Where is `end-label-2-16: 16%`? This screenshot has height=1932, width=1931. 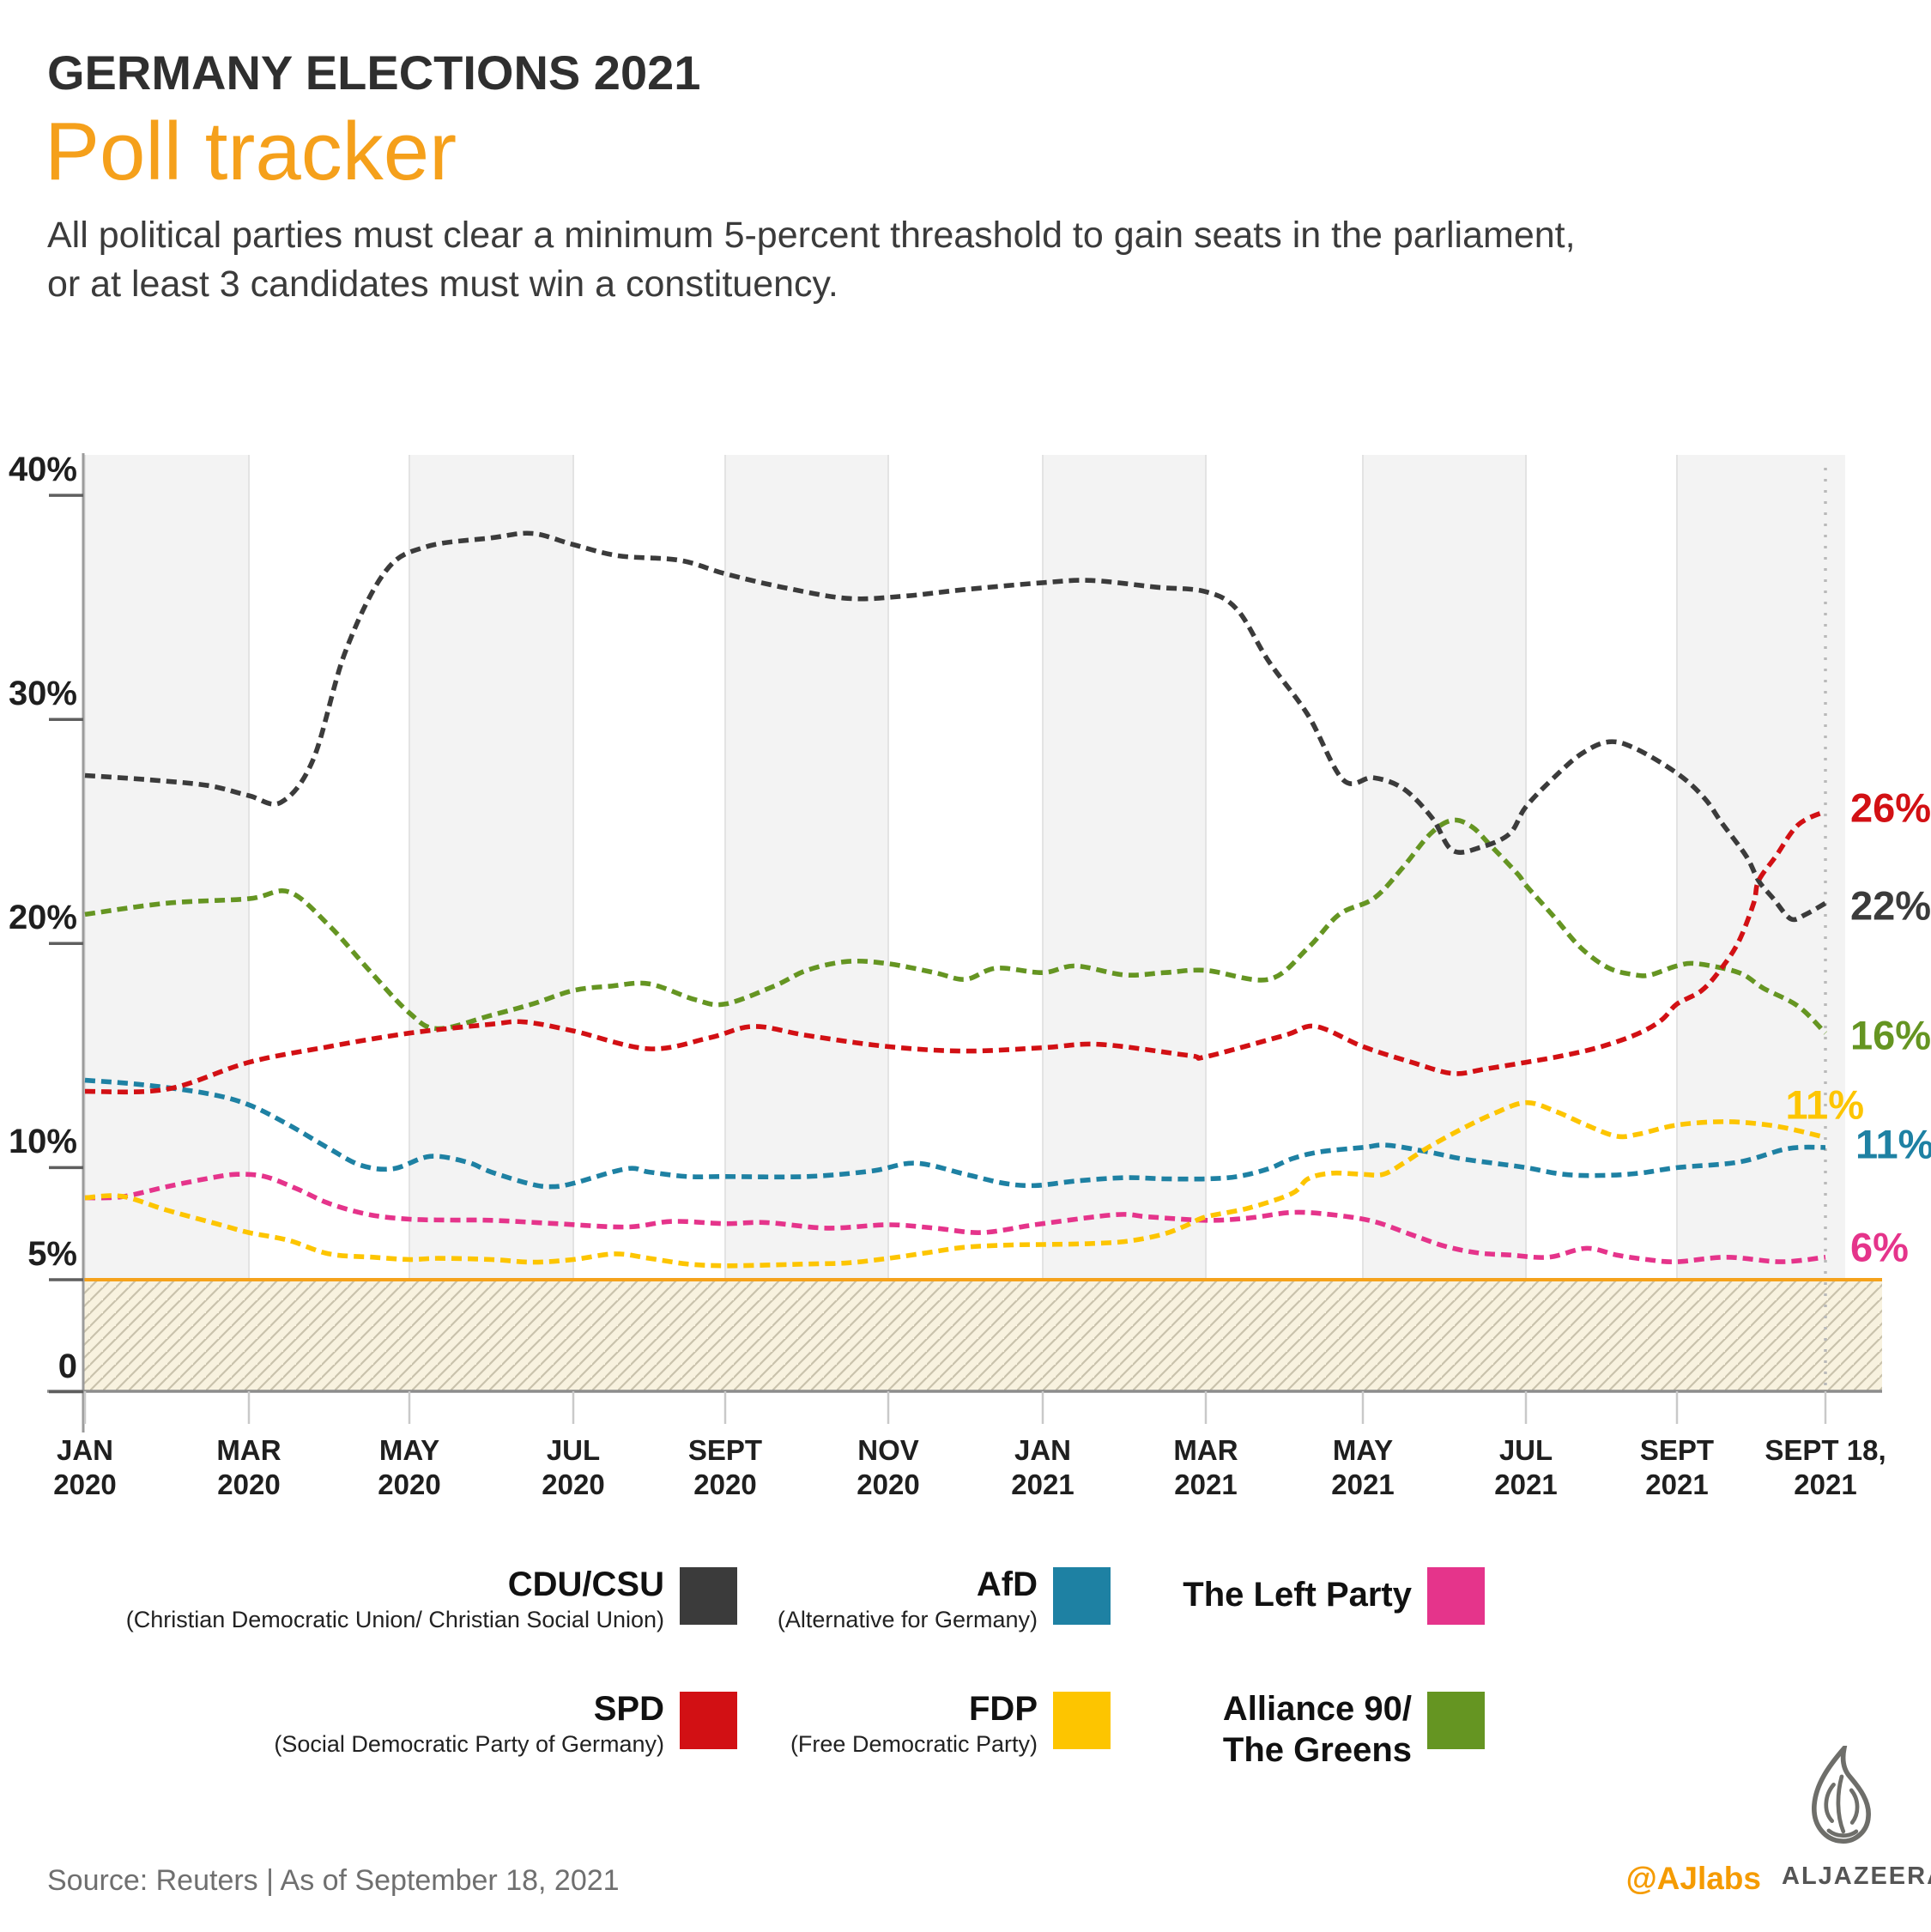
end-label-2-16: 16% is located at coordinates (1890, 1035).